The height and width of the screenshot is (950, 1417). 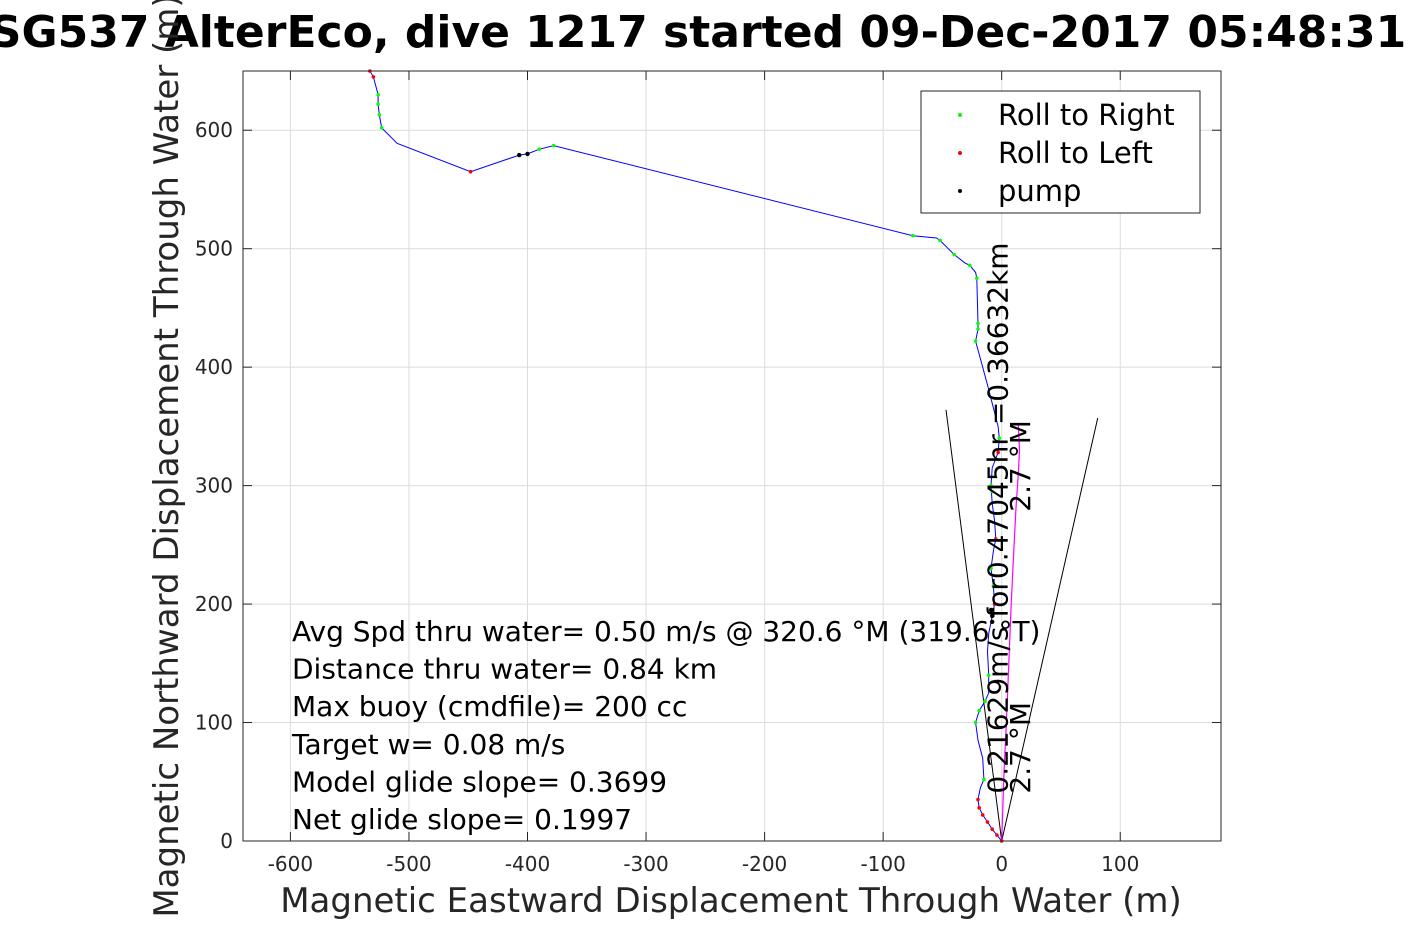 What do you see at coordinates (1050, 629) in the screenshot?
I see `cone-line-right` at bounding box center [1050, 629].